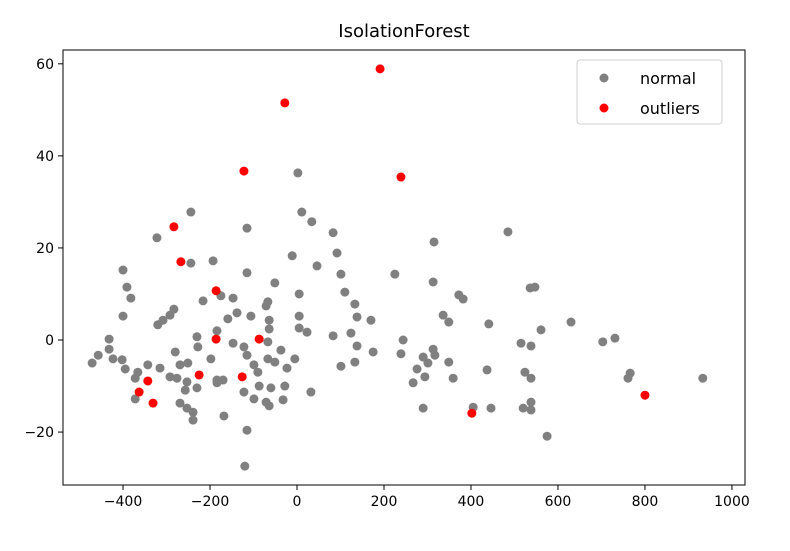  Describe the element at coordinates (649, 92) in the screenshot. I see `legend: normal outliers` at that location.